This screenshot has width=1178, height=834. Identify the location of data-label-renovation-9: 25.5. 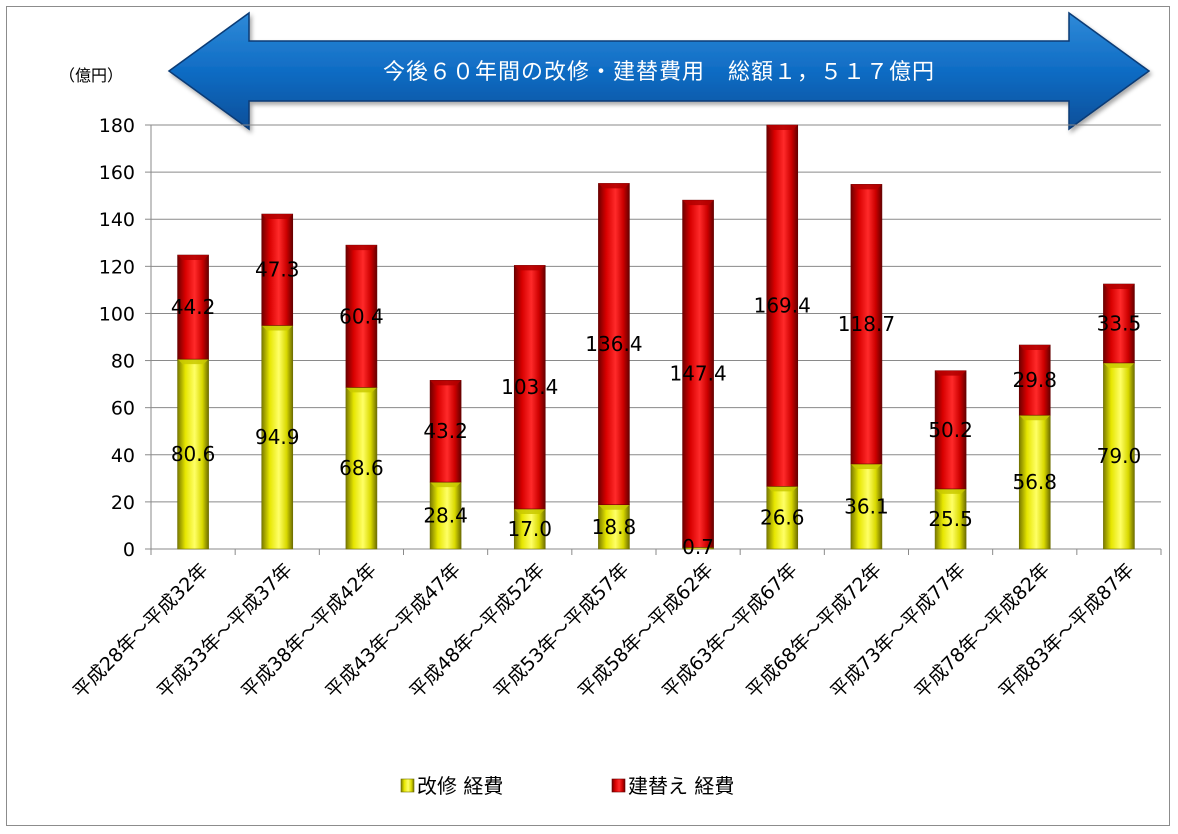
(950, 519).